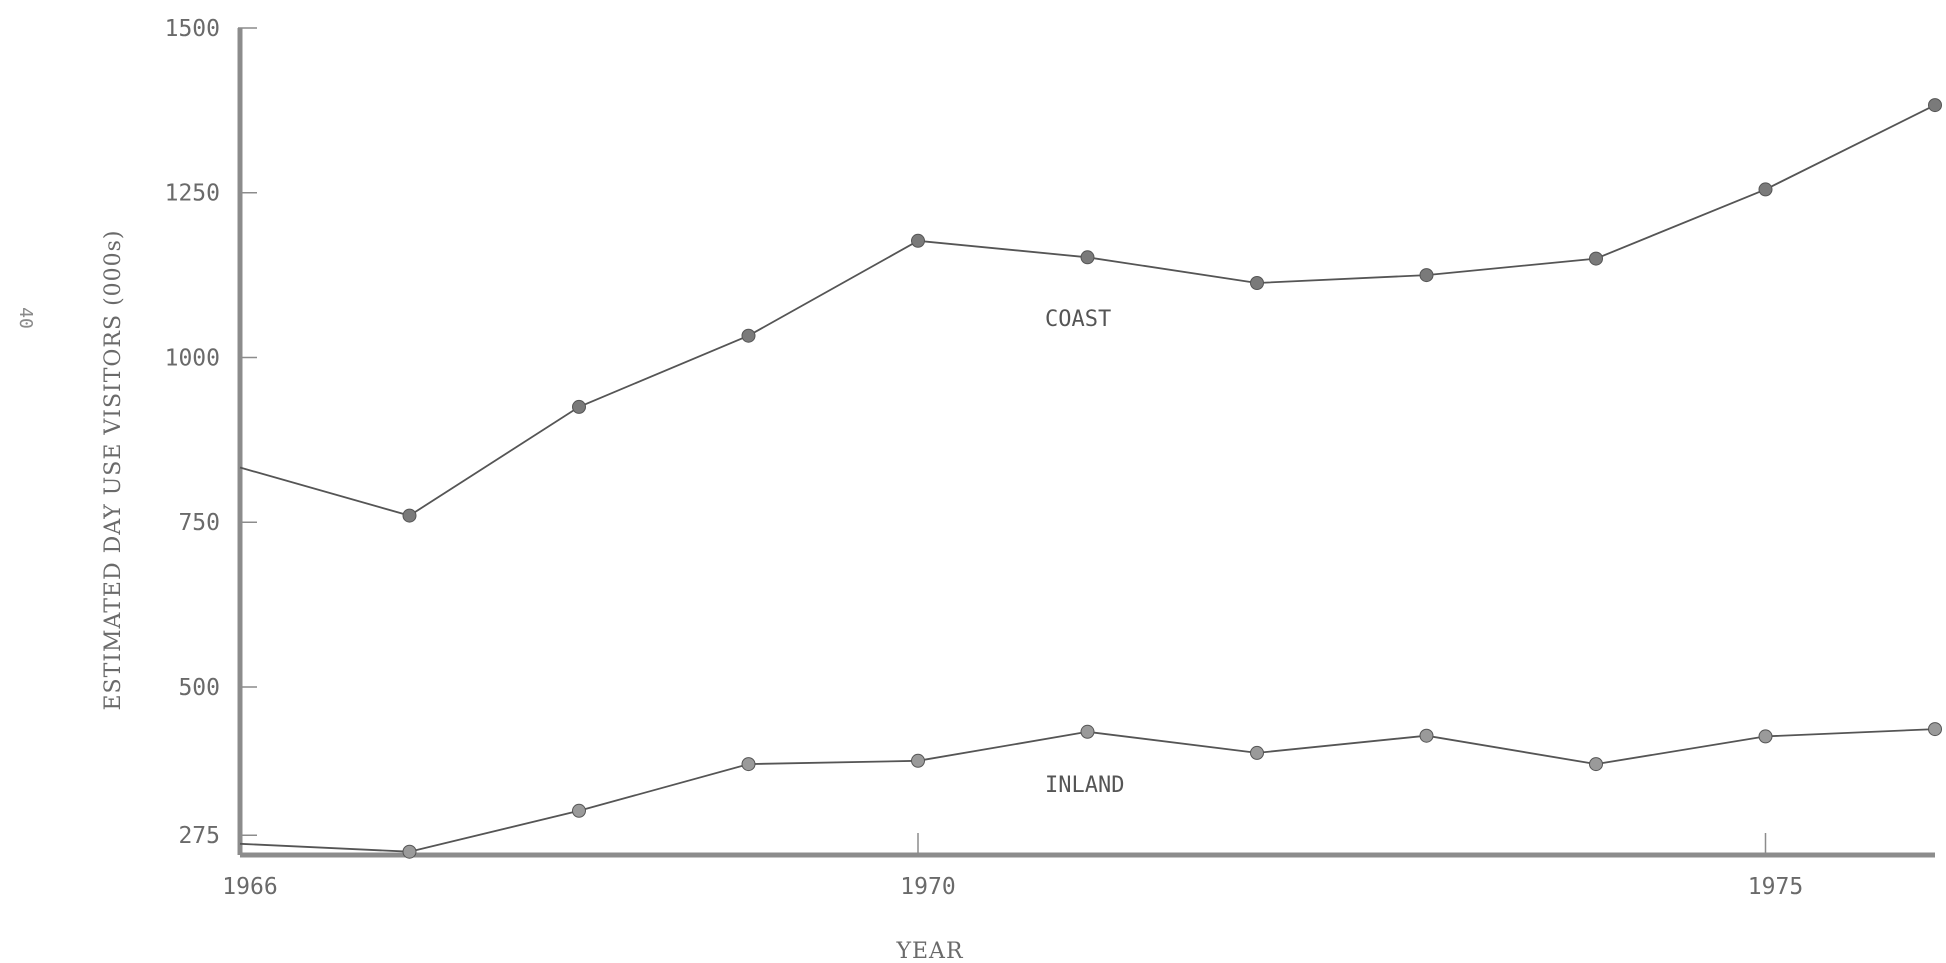  Describe the element at coordinates (1084, 785) in the screenshot. I see `series-label-inland: INLAND` at that location.